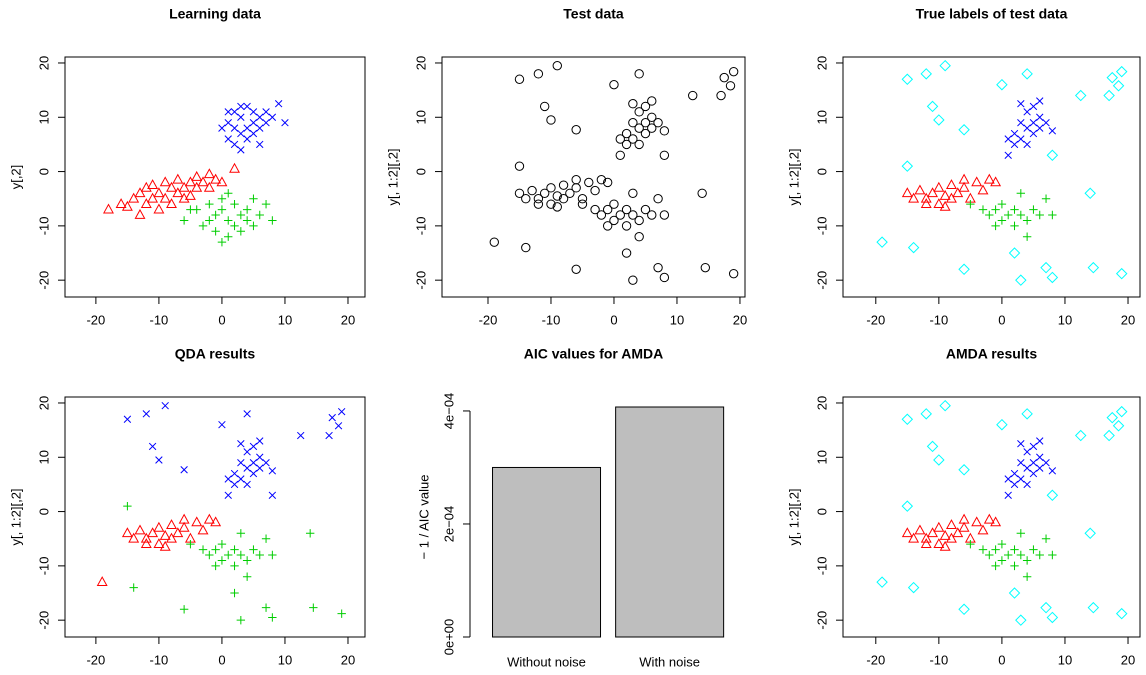 This screenshot has height=675, width=1146. Describe the element at coordinates (420, 171) in the screenshot. I see `y-tick-label: 0` at that location.